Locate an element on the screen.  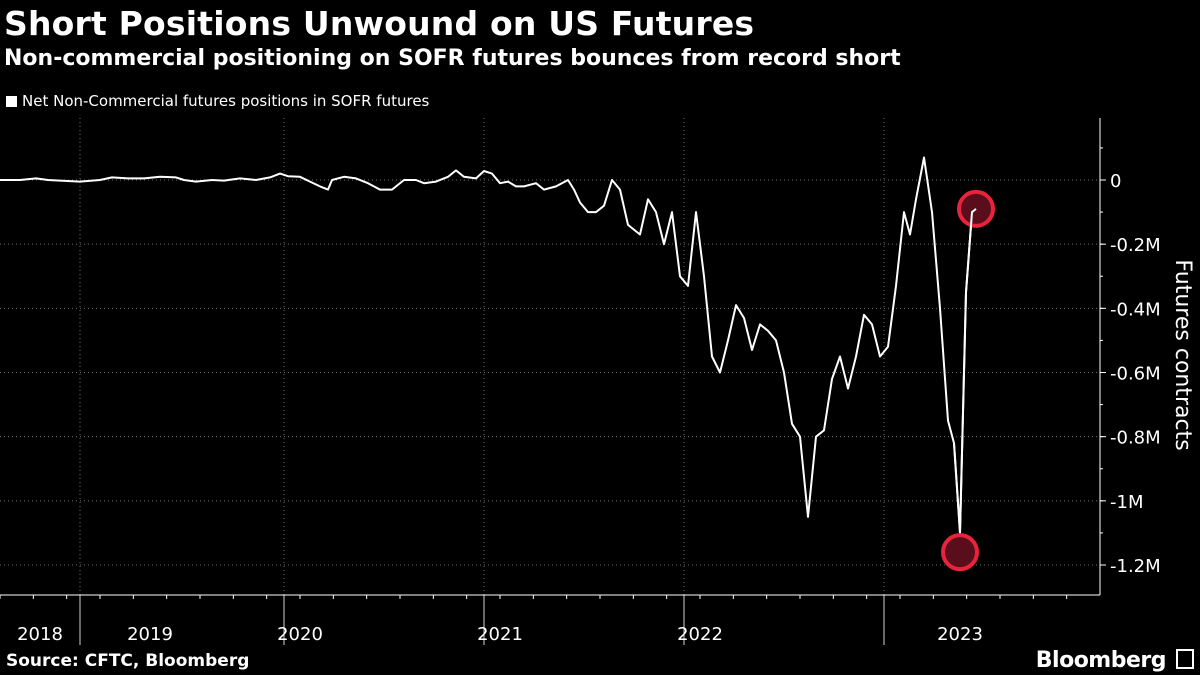
y-tick-label: -0.4M is located at coordinates (1135, 309).